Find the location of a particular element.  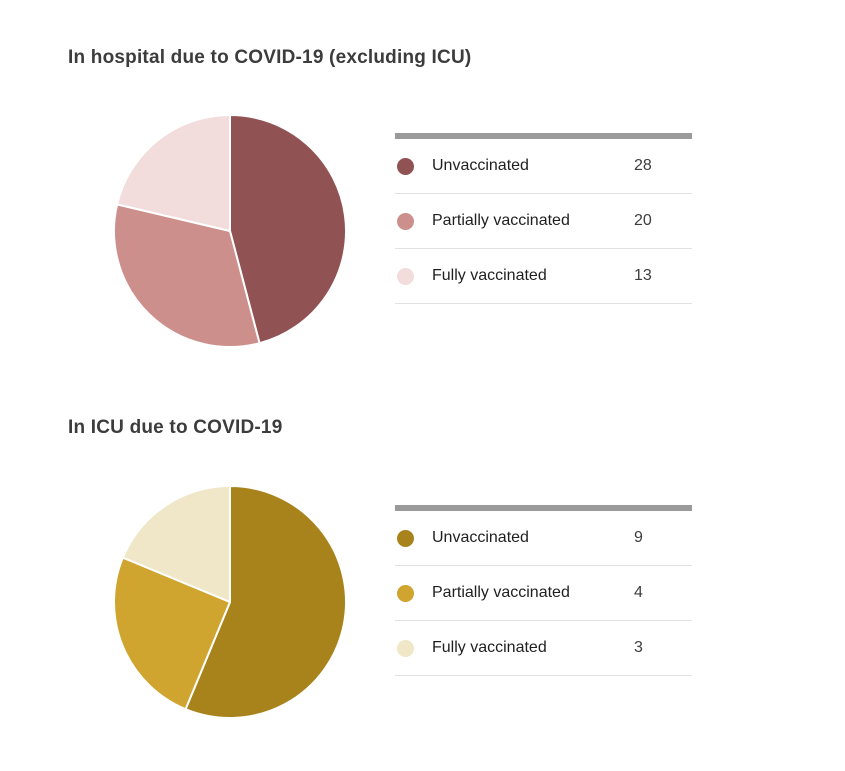

legend-row-partially-vaccinated: Partially vaccinated 20 is located at coordinates (543, 221).